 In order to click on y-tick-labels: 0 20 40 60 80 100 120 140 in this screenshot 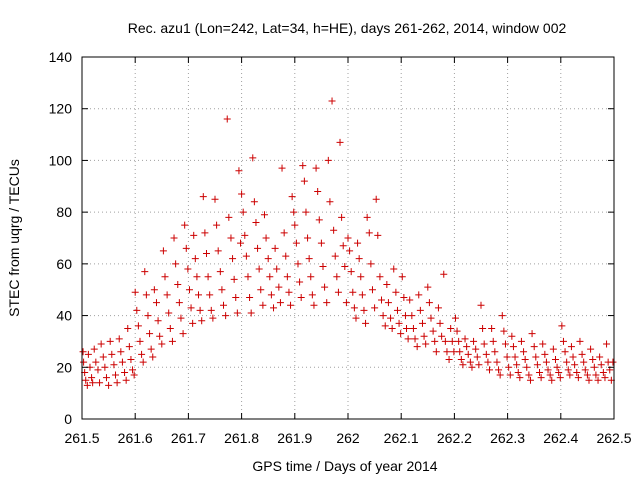, I will do `click(61, 238)`.